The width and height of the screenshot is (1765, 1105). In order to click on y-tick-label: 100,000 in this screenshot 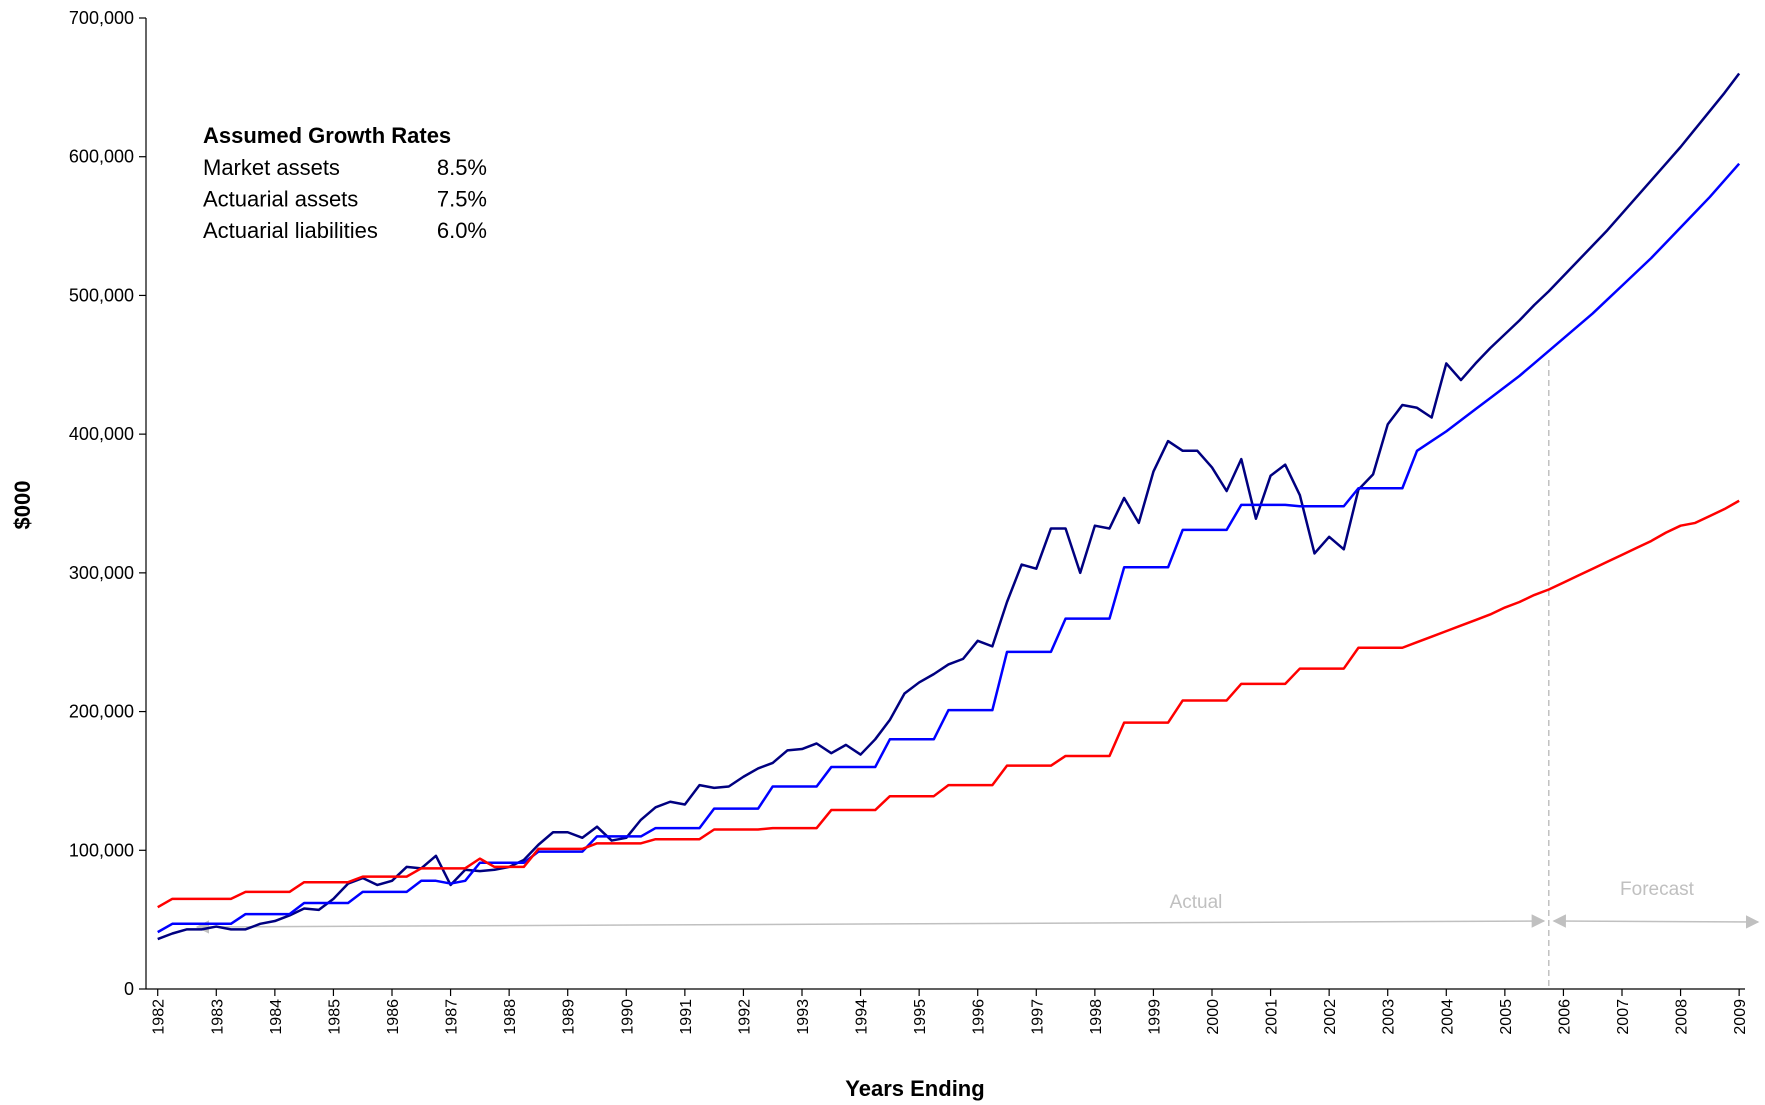, I will do `click(101, 850)`.